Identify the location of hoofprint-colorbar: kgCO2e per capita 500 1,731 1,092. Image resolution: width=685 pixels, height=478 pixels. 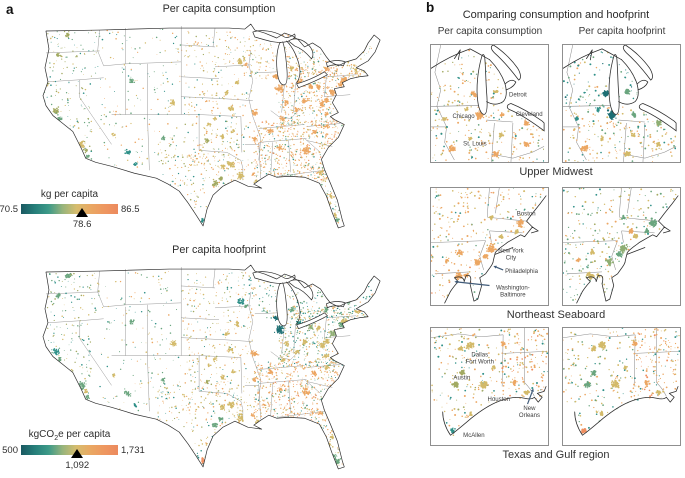
(85, 453).